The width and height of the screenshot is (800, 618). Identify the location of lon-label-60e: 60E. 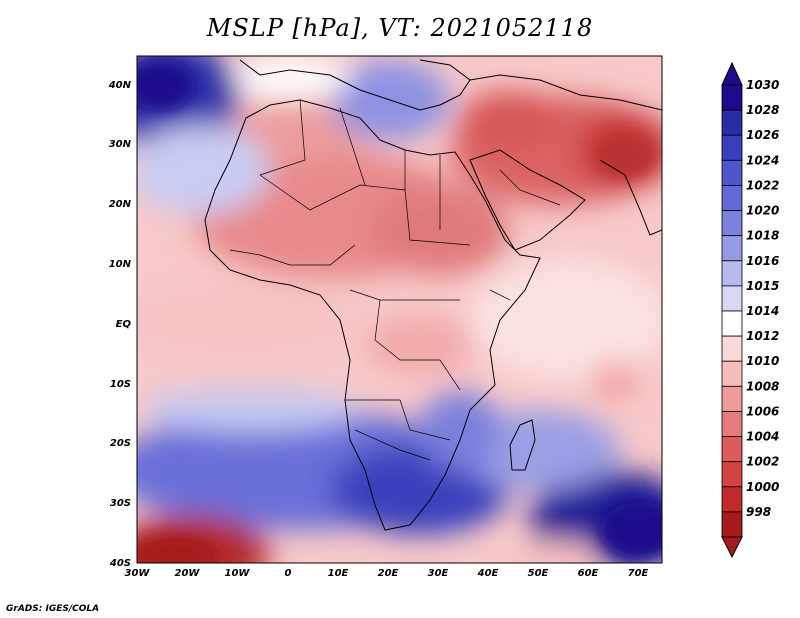
(588, 573).